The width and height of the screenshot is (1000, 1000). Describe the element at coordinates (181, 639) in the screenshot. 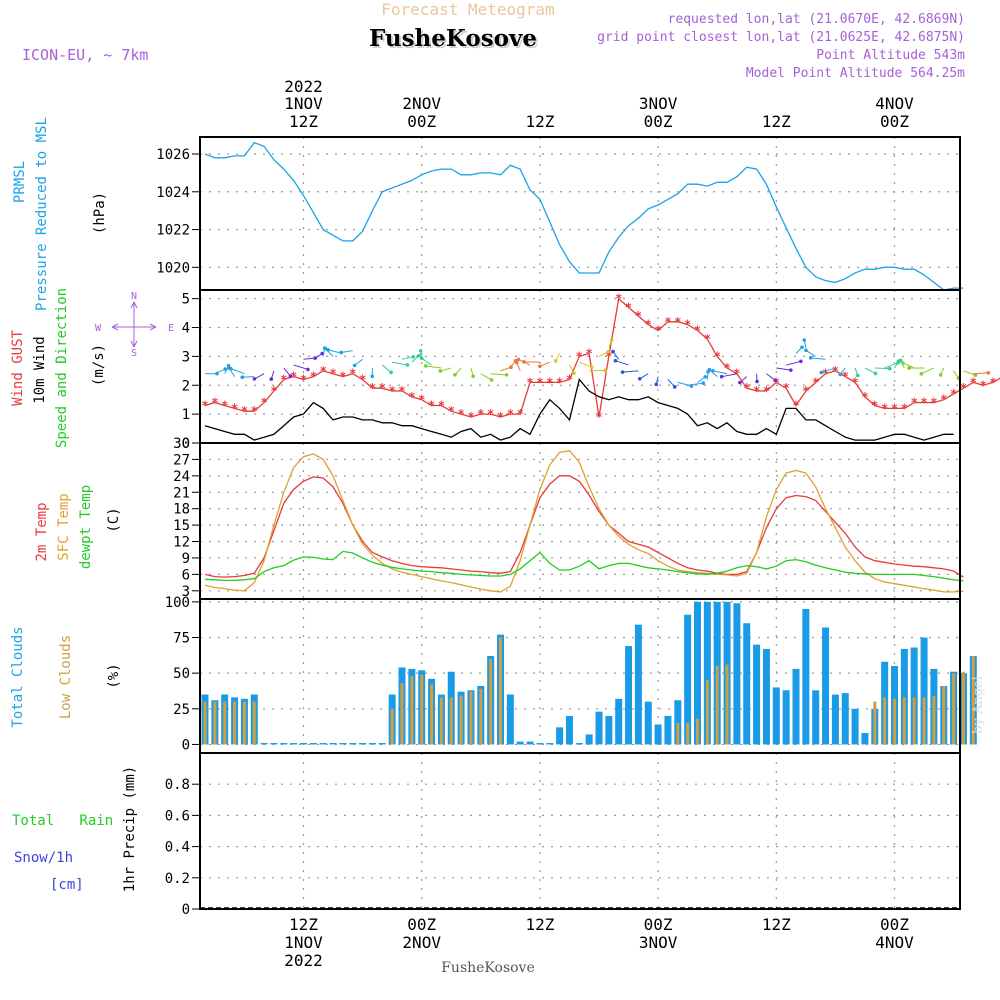

I see `y-tick-label: 75` at that location.